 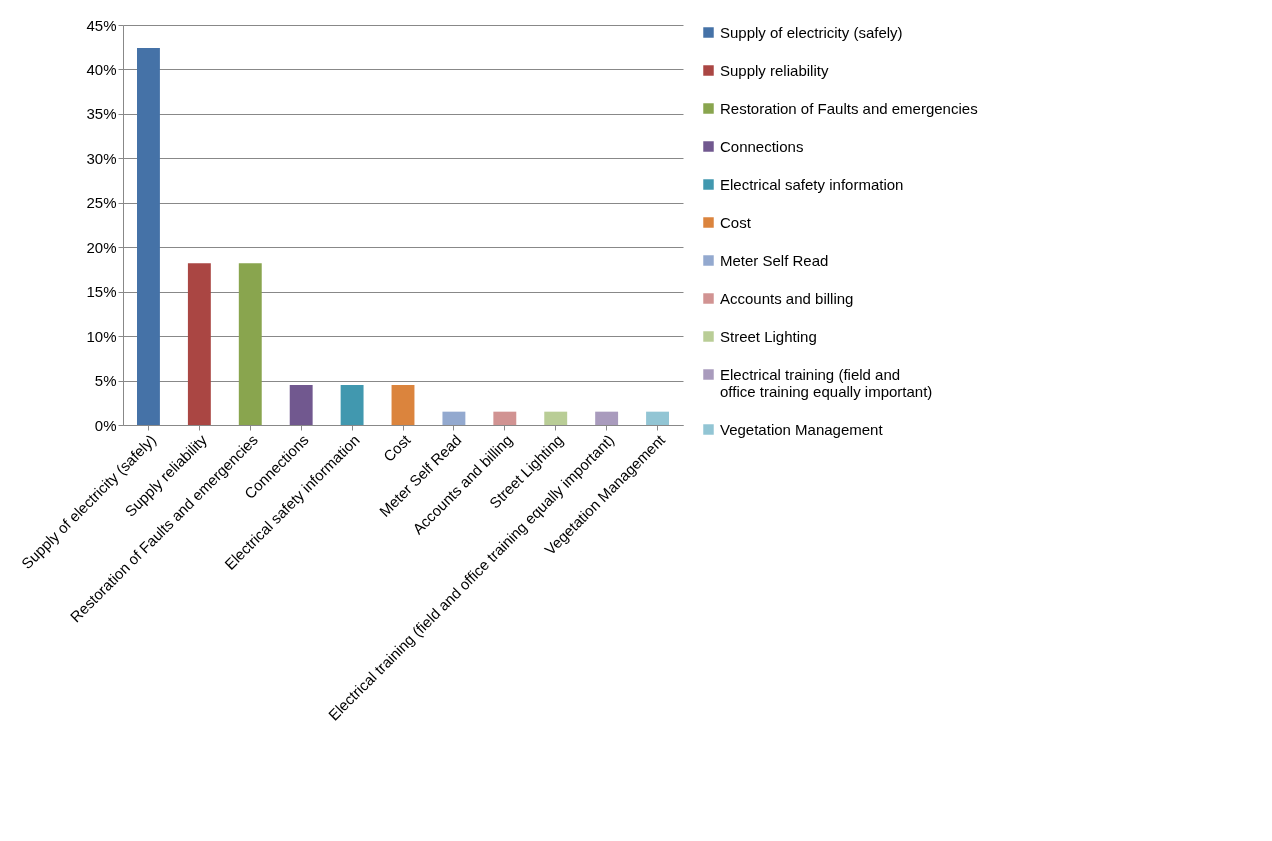 What do you see at coordinates (811, 32) in the screenshot?
I see `legend-label: Supply of electricity (safely)` at bounding box center [811, 32].